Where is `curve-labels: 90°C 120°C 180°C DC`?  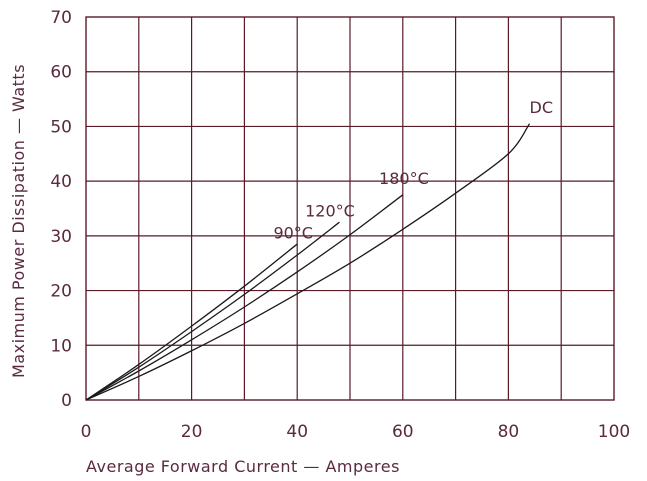
curve-labels: 90°C 120°C 180°C DC is located at coordinates (413, 170).